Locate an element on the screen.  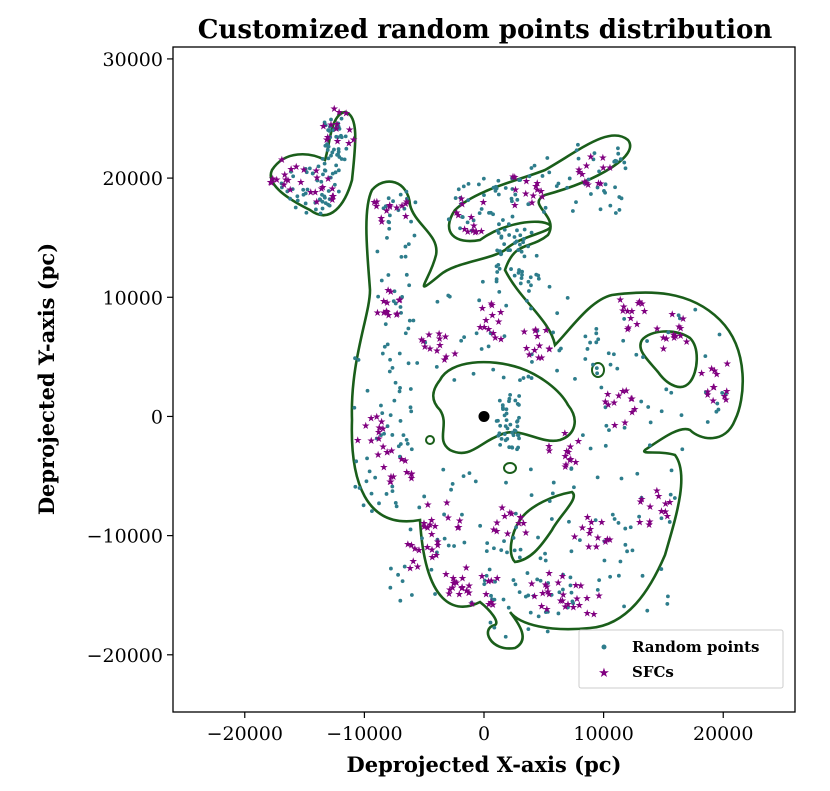
legend-label-random: Random points is located at coordinates (696, 647).